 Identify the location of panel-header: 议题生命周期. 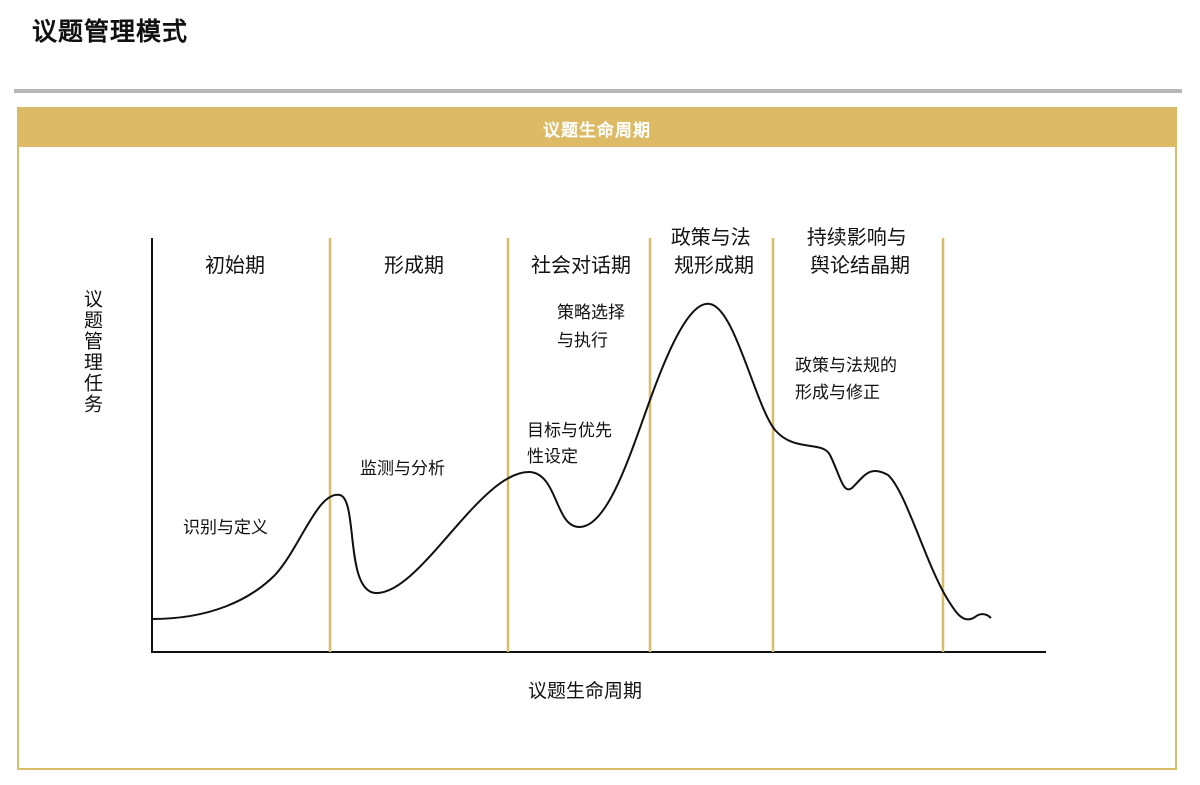
(597, 128).